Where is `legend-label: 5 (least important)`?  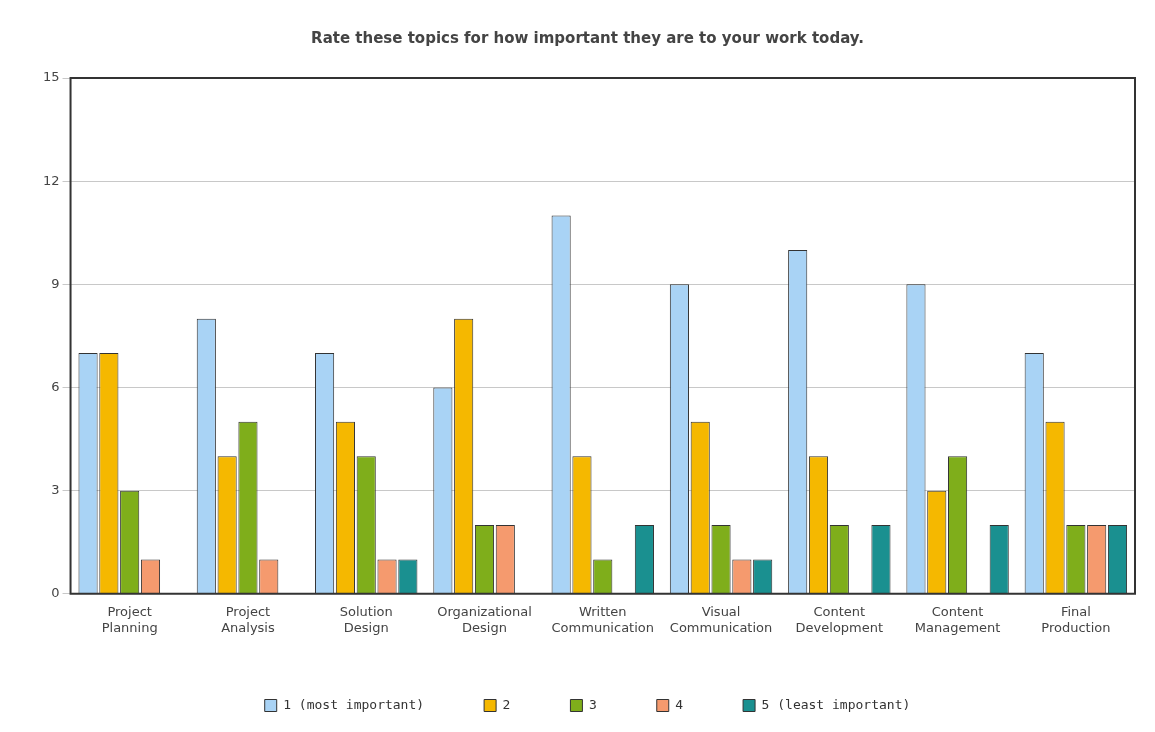 legend-label: 5 (least important) is located at coordinates (836, 704).